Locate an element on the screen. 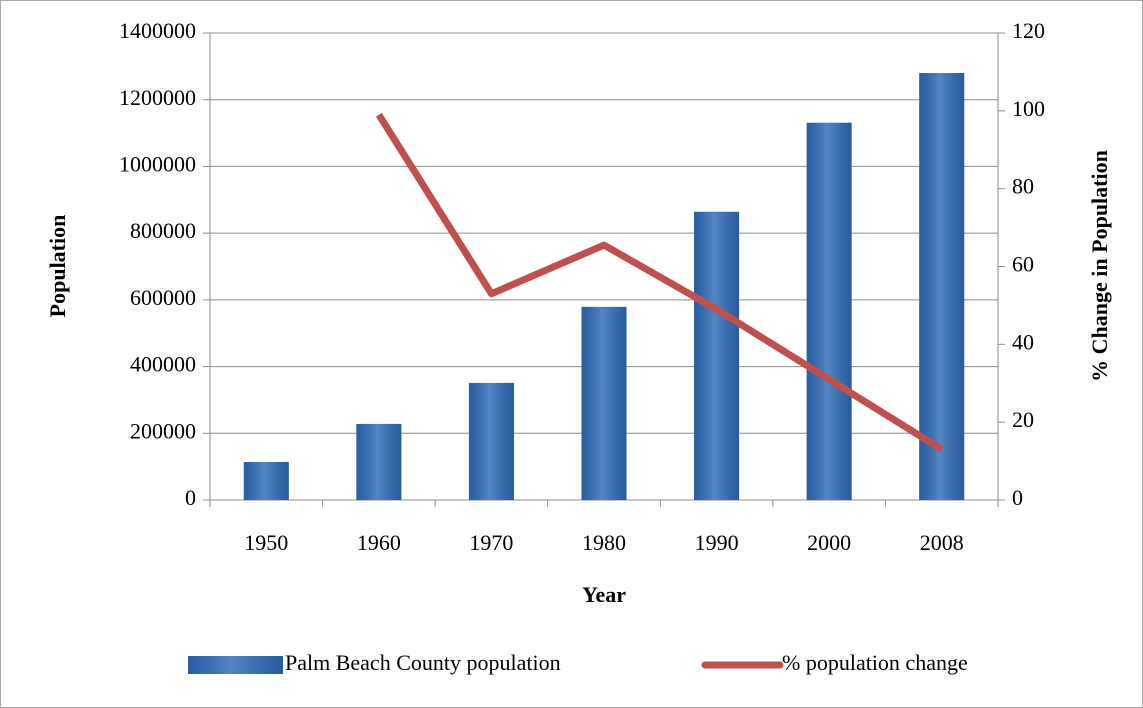 This screenshot has height=708, width=1143. x-tick-label: 2008 is located at coordinates (942, 542).